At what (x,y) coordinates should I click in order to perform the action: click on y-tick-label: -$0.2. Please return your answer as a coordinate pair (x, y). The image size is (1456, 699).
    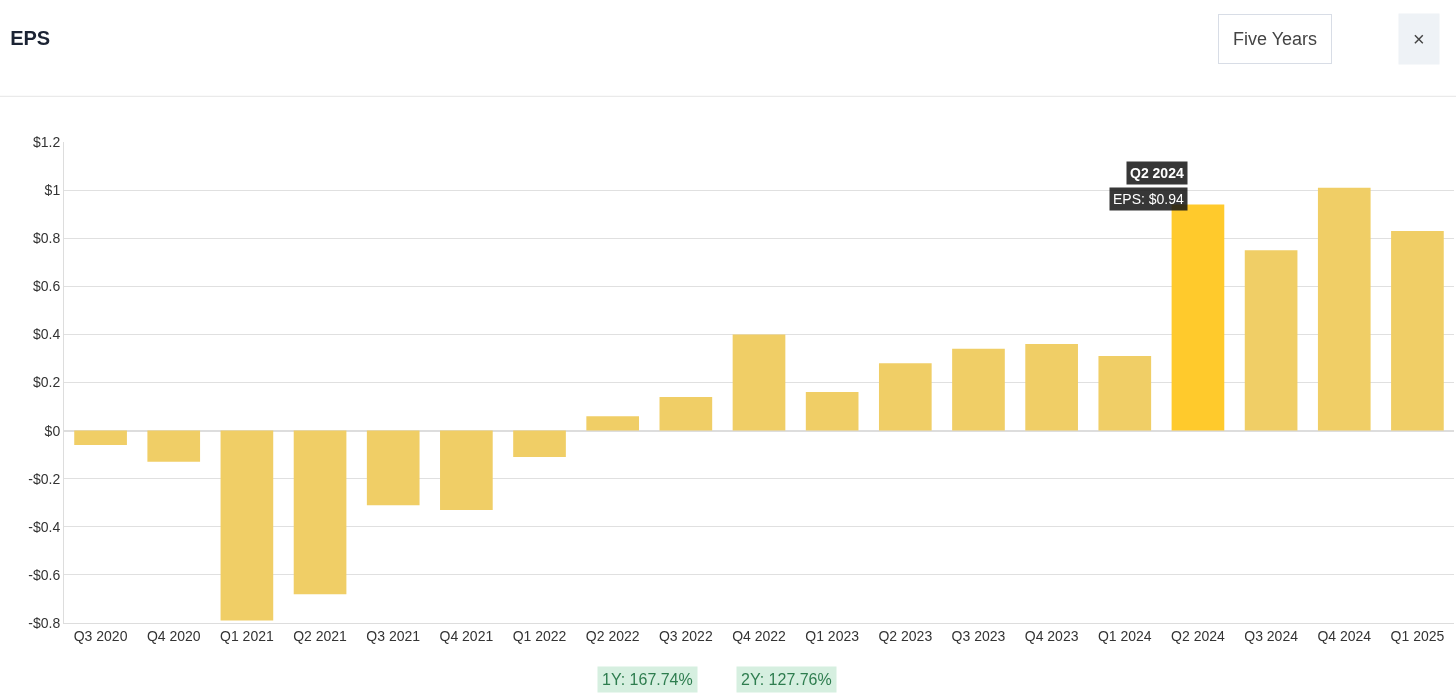
    Looking at the image, I should click on (44, 478).